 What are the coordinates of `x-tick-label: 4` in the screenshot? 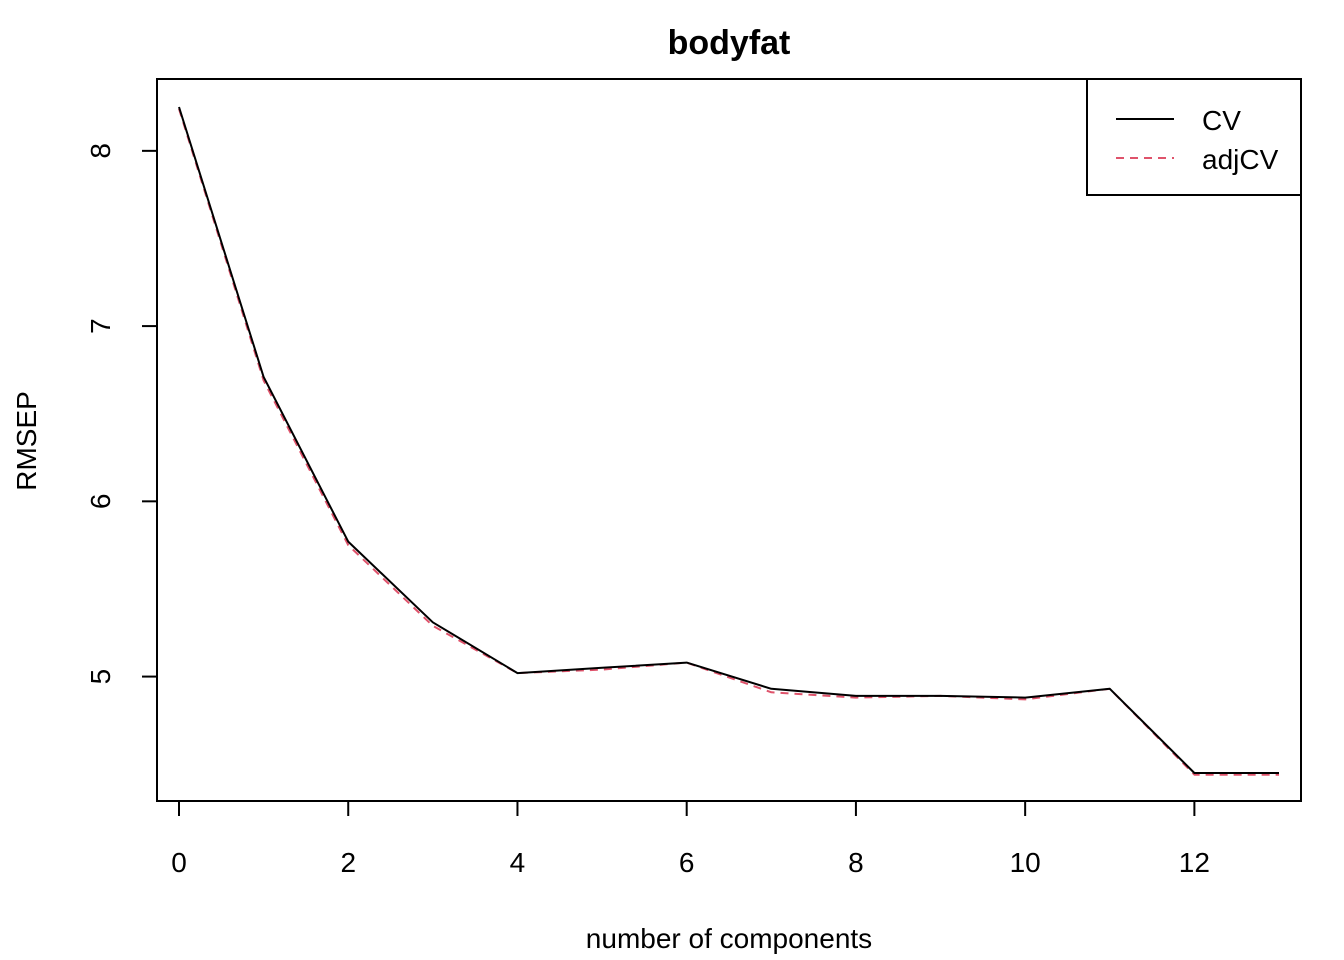 It's located at (518, 862).